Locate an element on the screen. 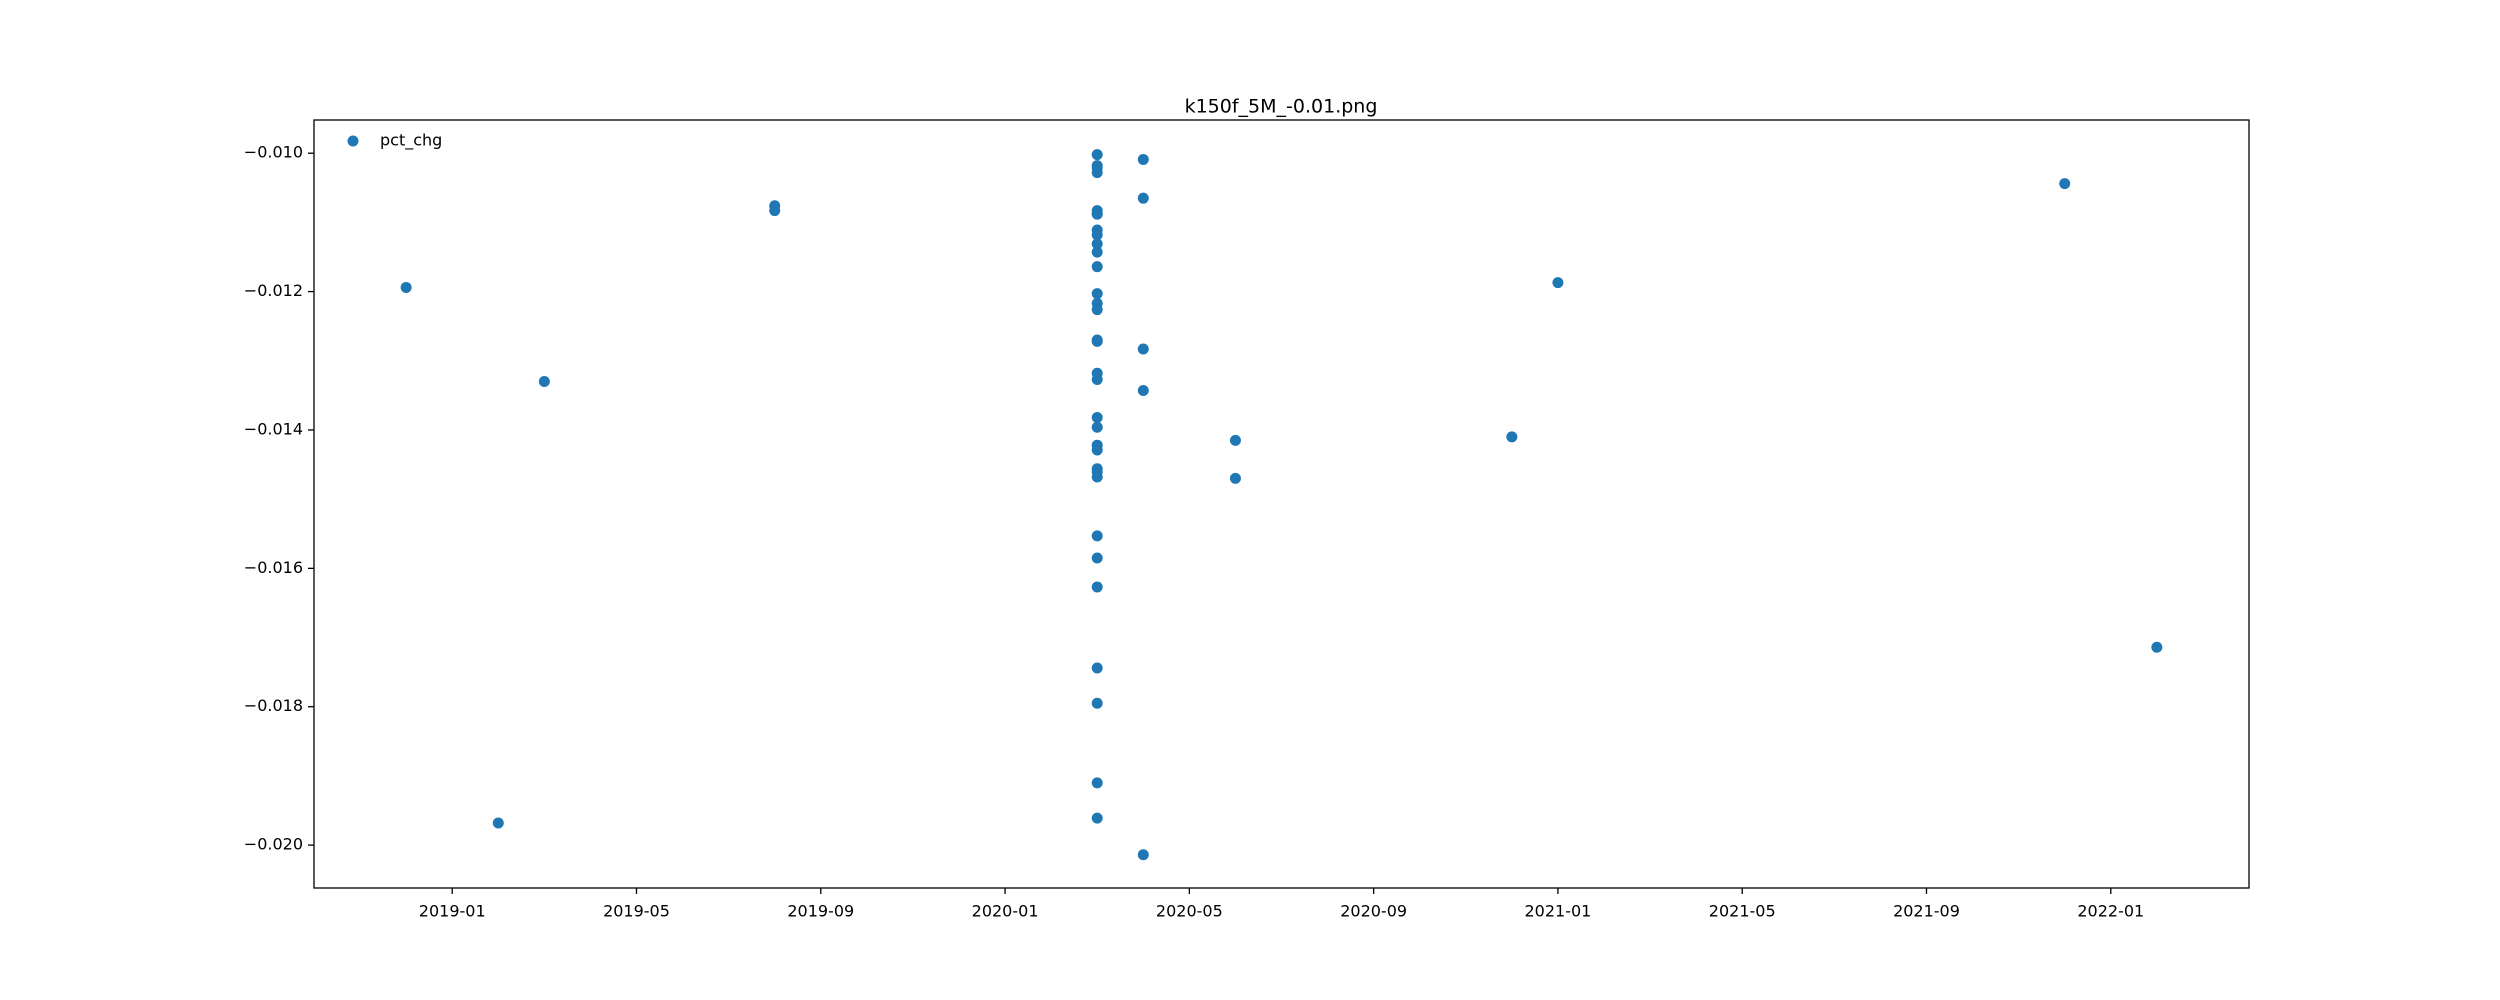 This screenshot has width=2500, height=1000. legend-label: pct_chg is located at coordinates (411, 141).